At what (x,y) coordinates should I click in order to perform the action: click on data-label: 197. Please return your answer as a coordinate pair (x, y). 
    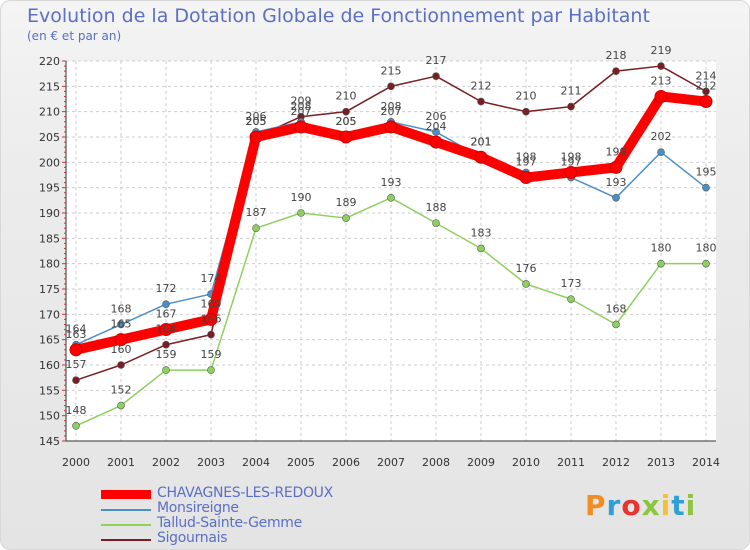
    Looking at the image, I should click on (526, 162).